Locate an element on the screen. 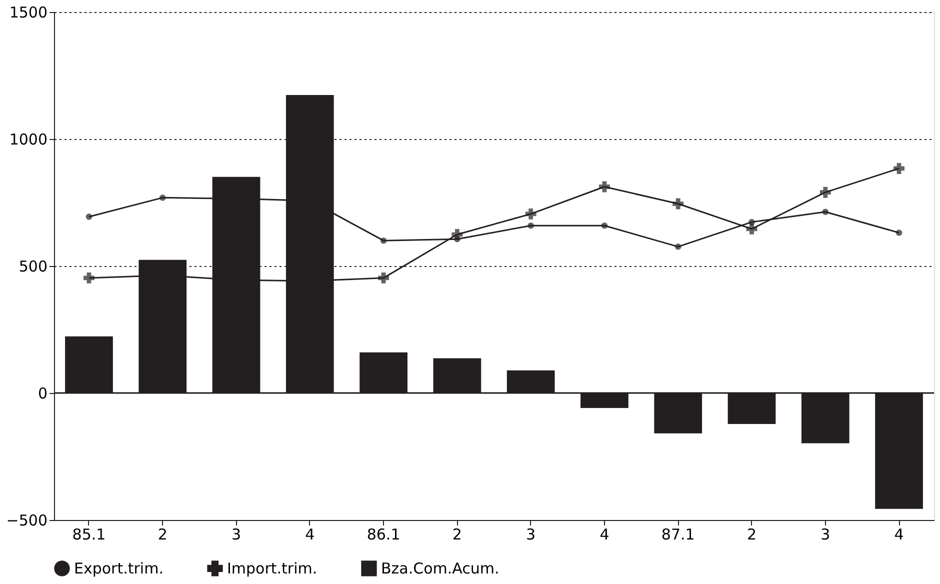 This screenshot has height=584, width=940. x-tick-label: 85.1 is located at coordinates (89, 535).